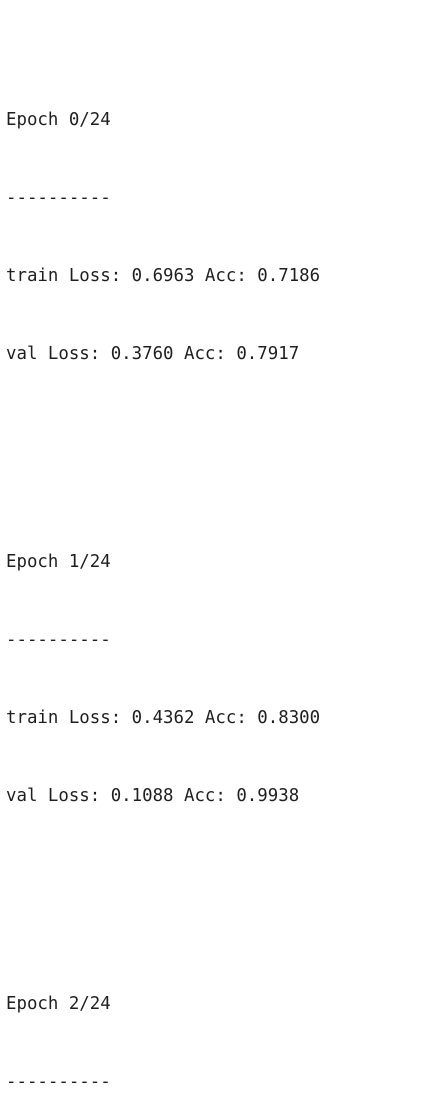  Describe the element at coordinates (58, 562) in the screenshot. I see `epoch-header: Epoch 1/24` at that location.